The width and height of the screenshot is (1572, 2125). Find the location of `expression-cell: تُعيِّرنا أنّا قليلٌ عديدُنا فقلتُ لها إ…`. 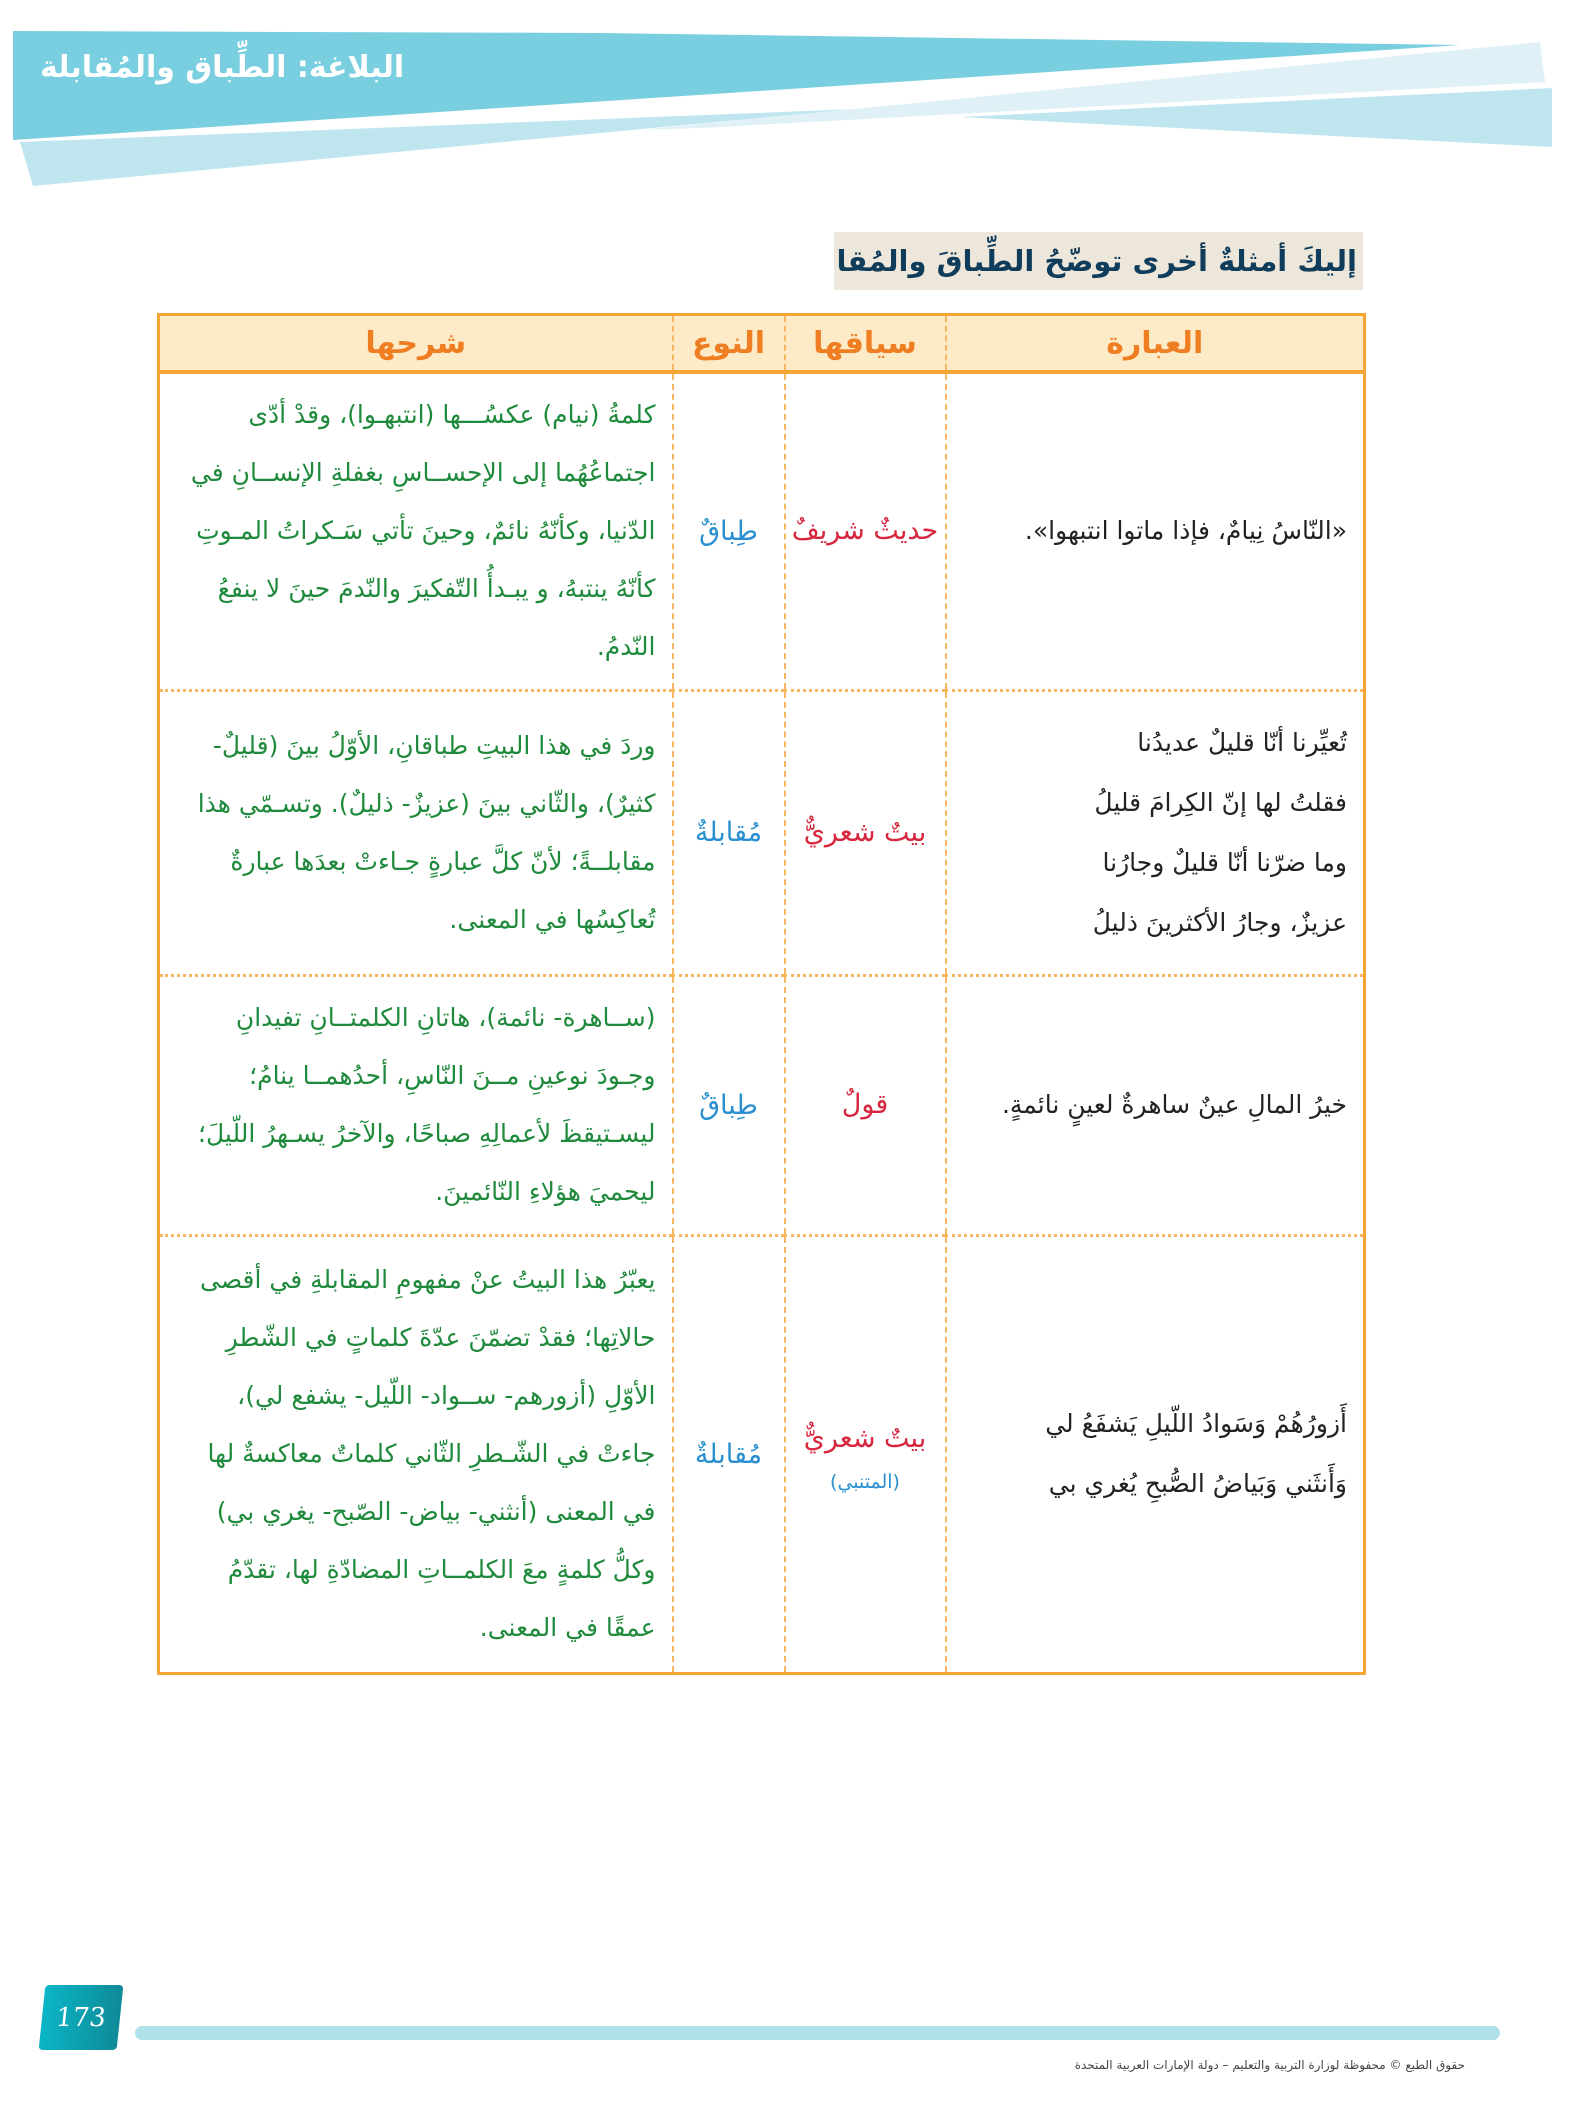

expression-cell: تُعيِّرنا أنّا قليلٌ عديدُنا فقلتُ لها إ… is located at coordinates (1154, 833).